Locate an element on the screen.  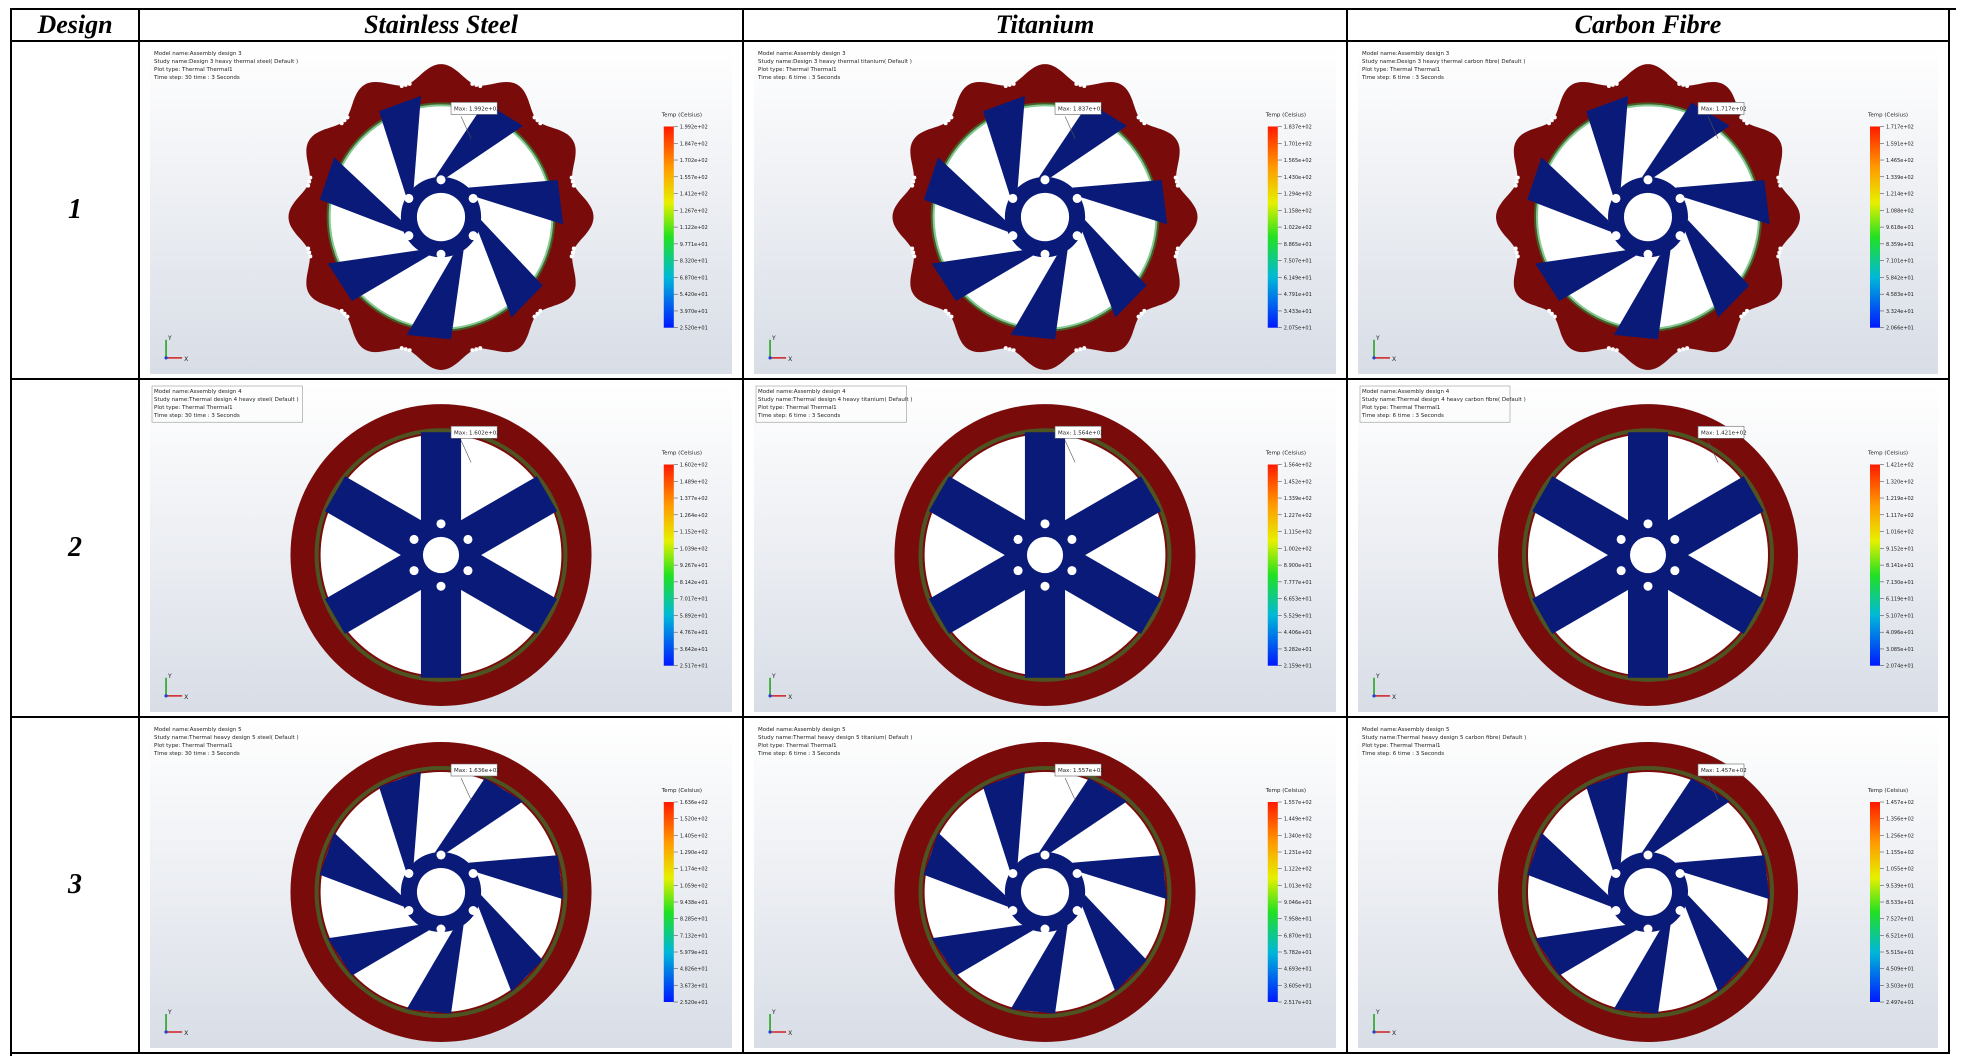
legend-tick: 4.096e+01 is located at coordinates (1900, 633).